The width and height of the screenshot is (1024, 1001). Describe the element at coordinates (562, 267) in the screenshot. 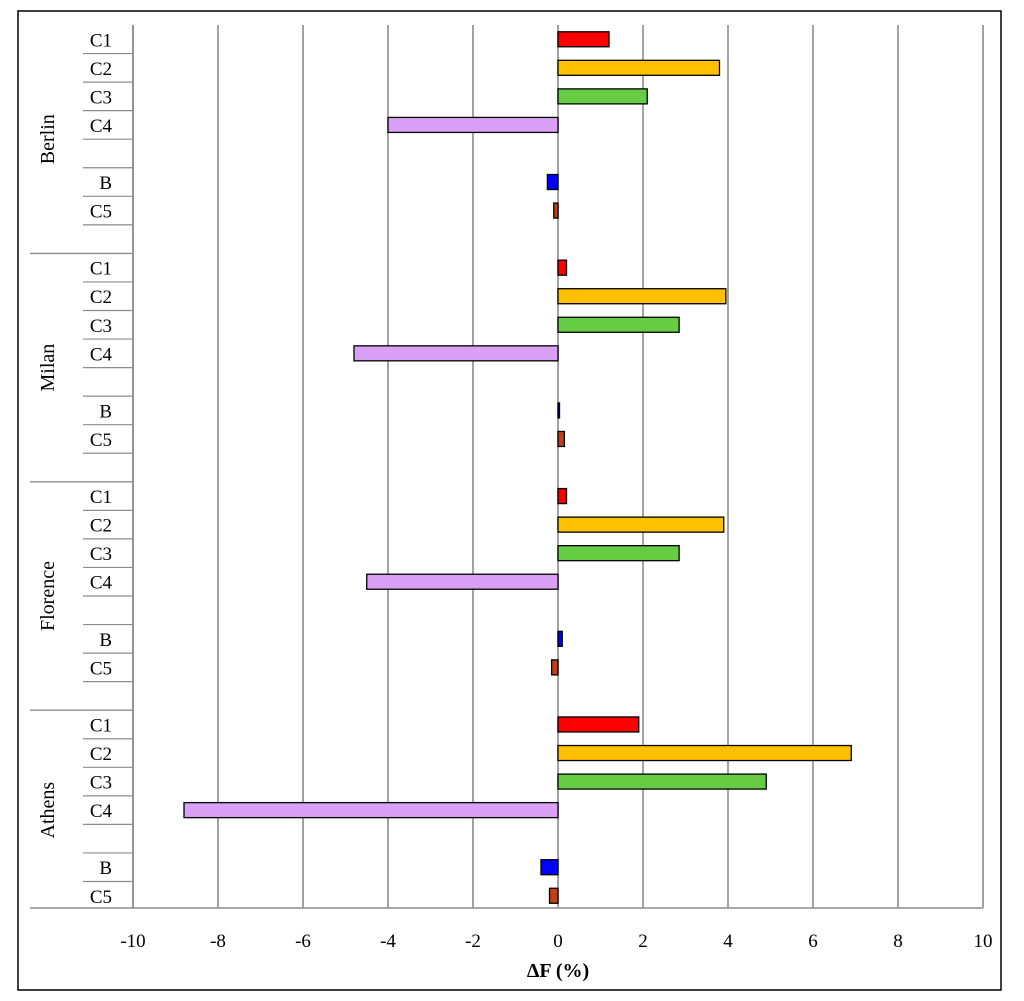

I see `bar-milan-c1` at that location.